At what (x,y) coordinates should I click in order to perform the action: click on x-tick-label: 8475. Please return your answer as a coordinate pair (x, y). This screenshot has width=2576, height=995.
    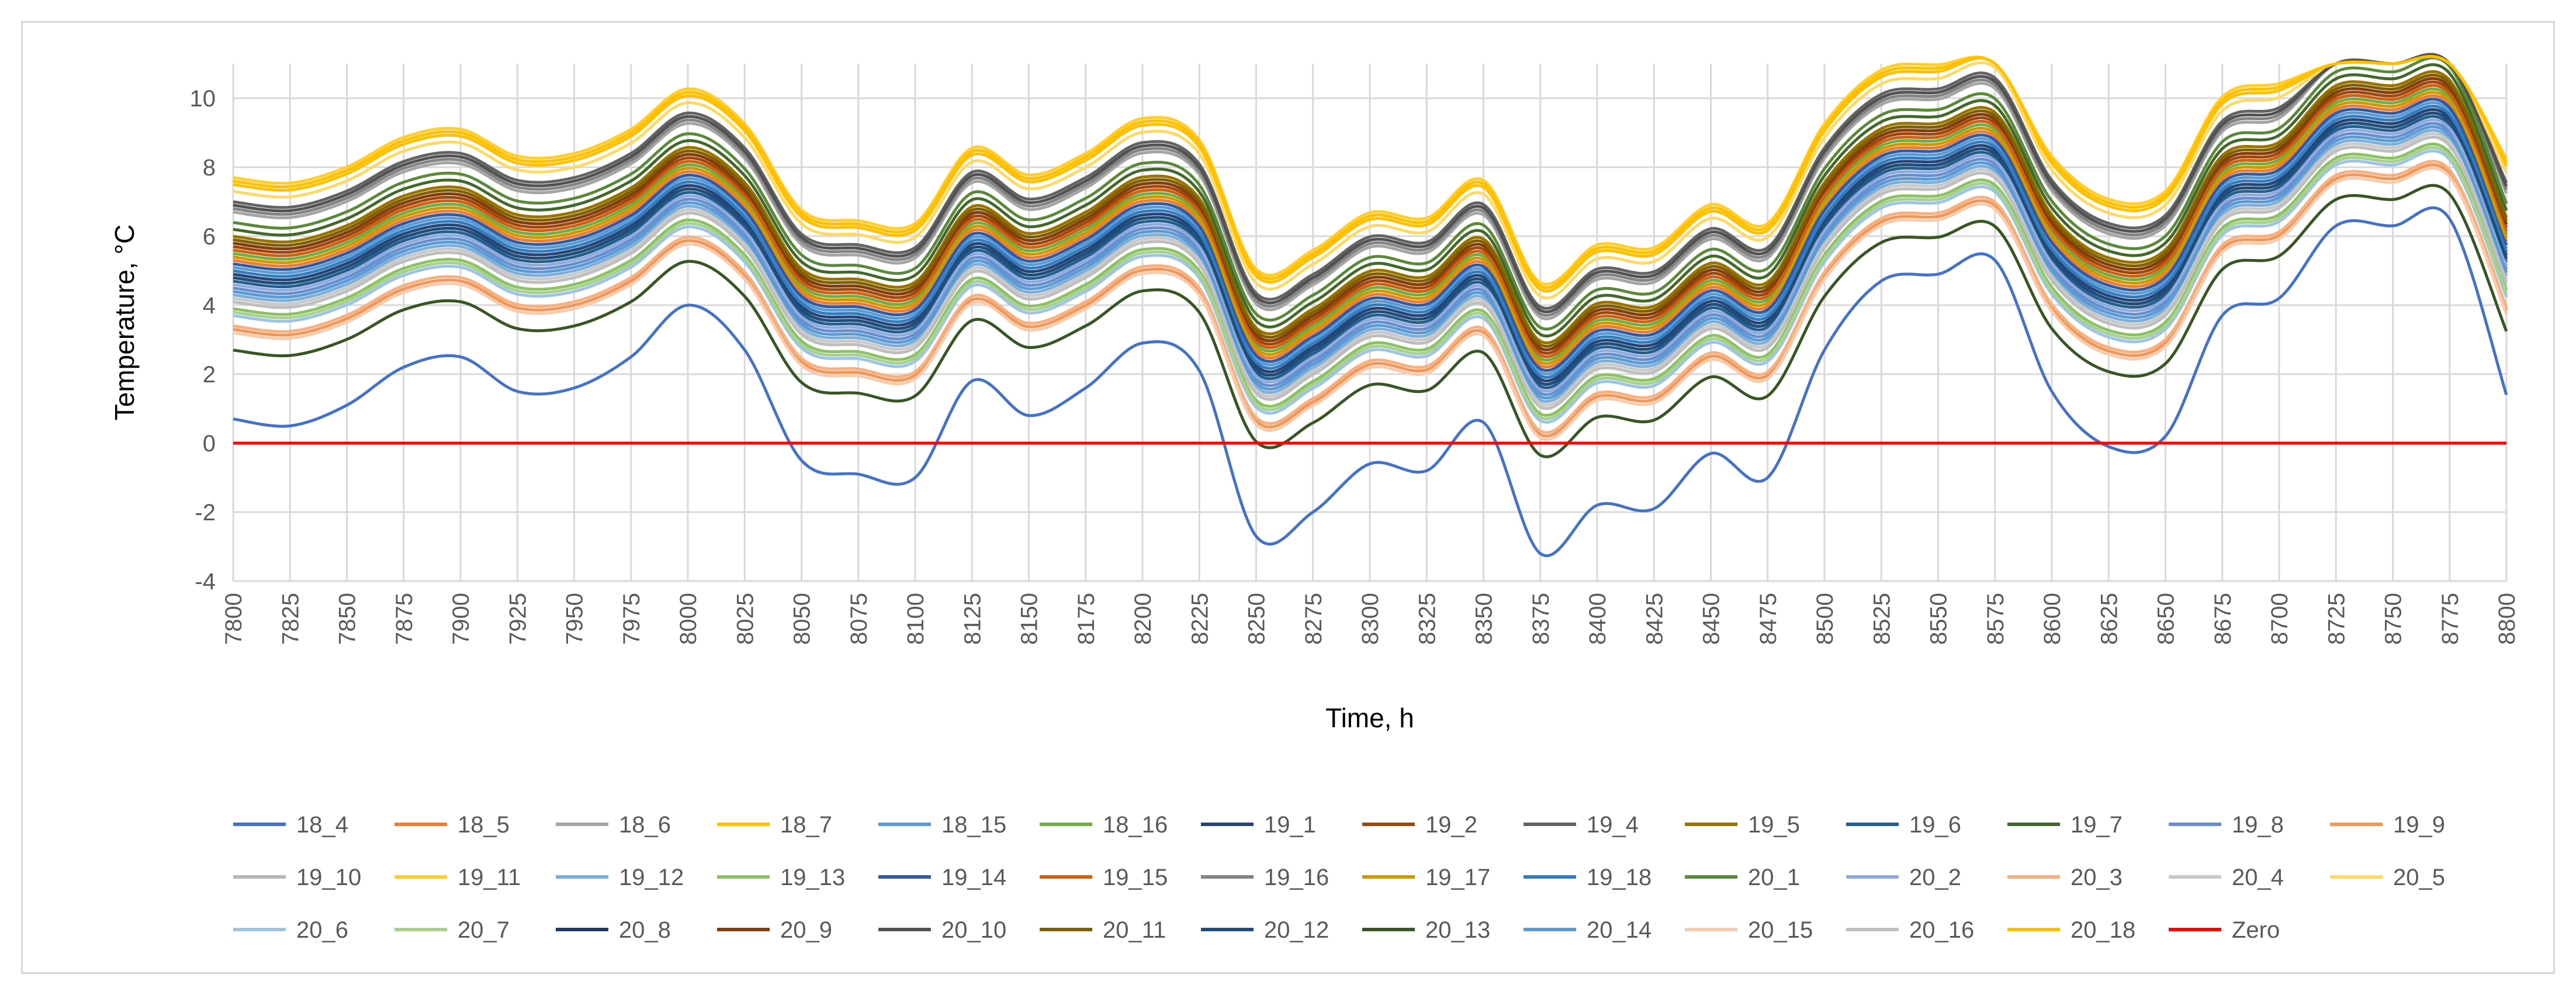
    Looking at the image, I should click on (1769, 619).